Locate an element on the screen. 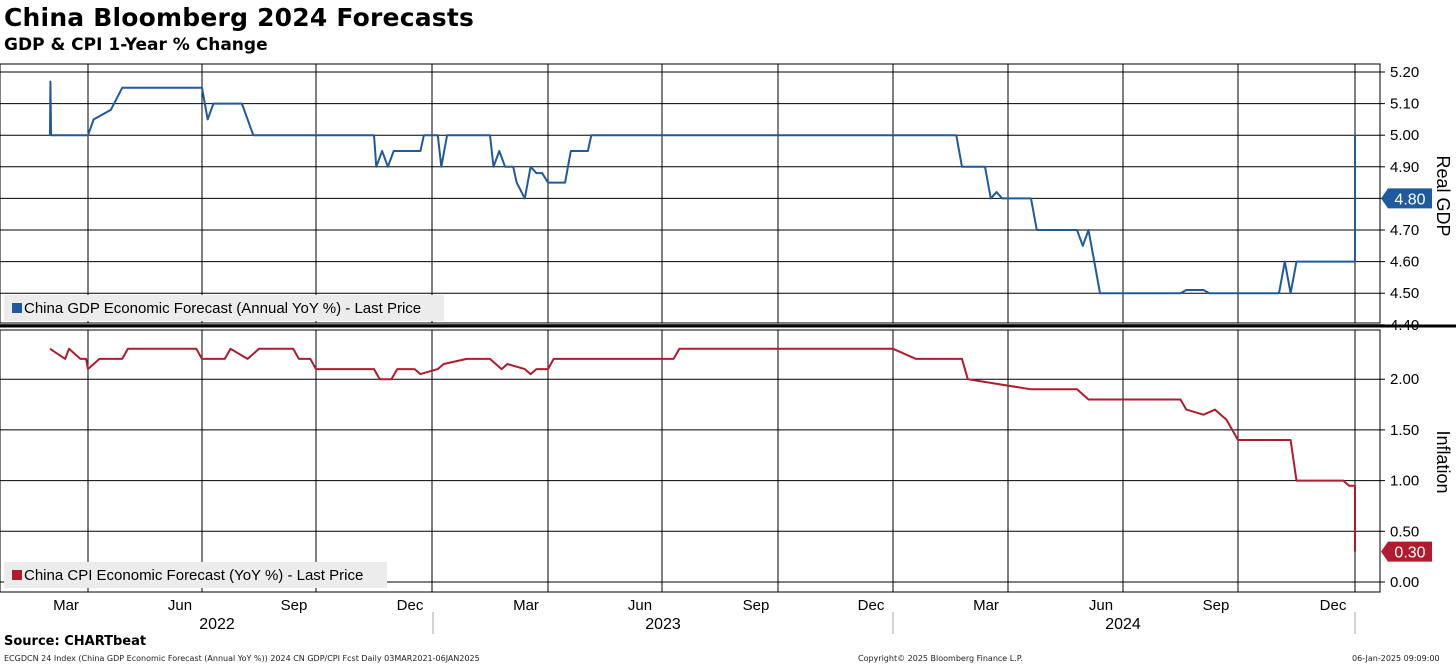 Image resolution: width=1456 pixels, height=666 pixels. x-month-label-jun-6: Jun is located at coordinates (640, 605).